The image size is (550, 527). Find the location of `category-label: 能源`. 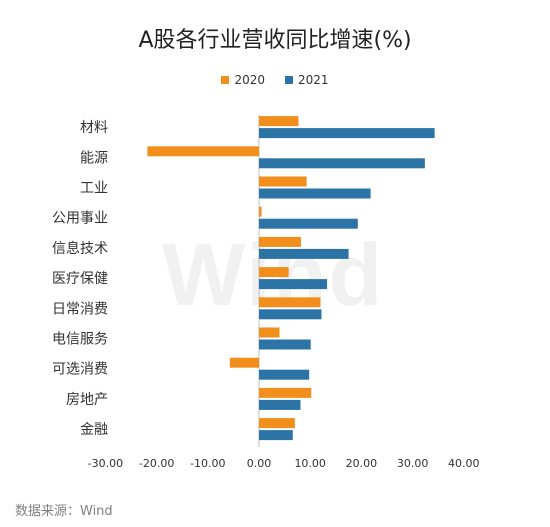

category-label: 能源 is located at coordinates (94, 158).